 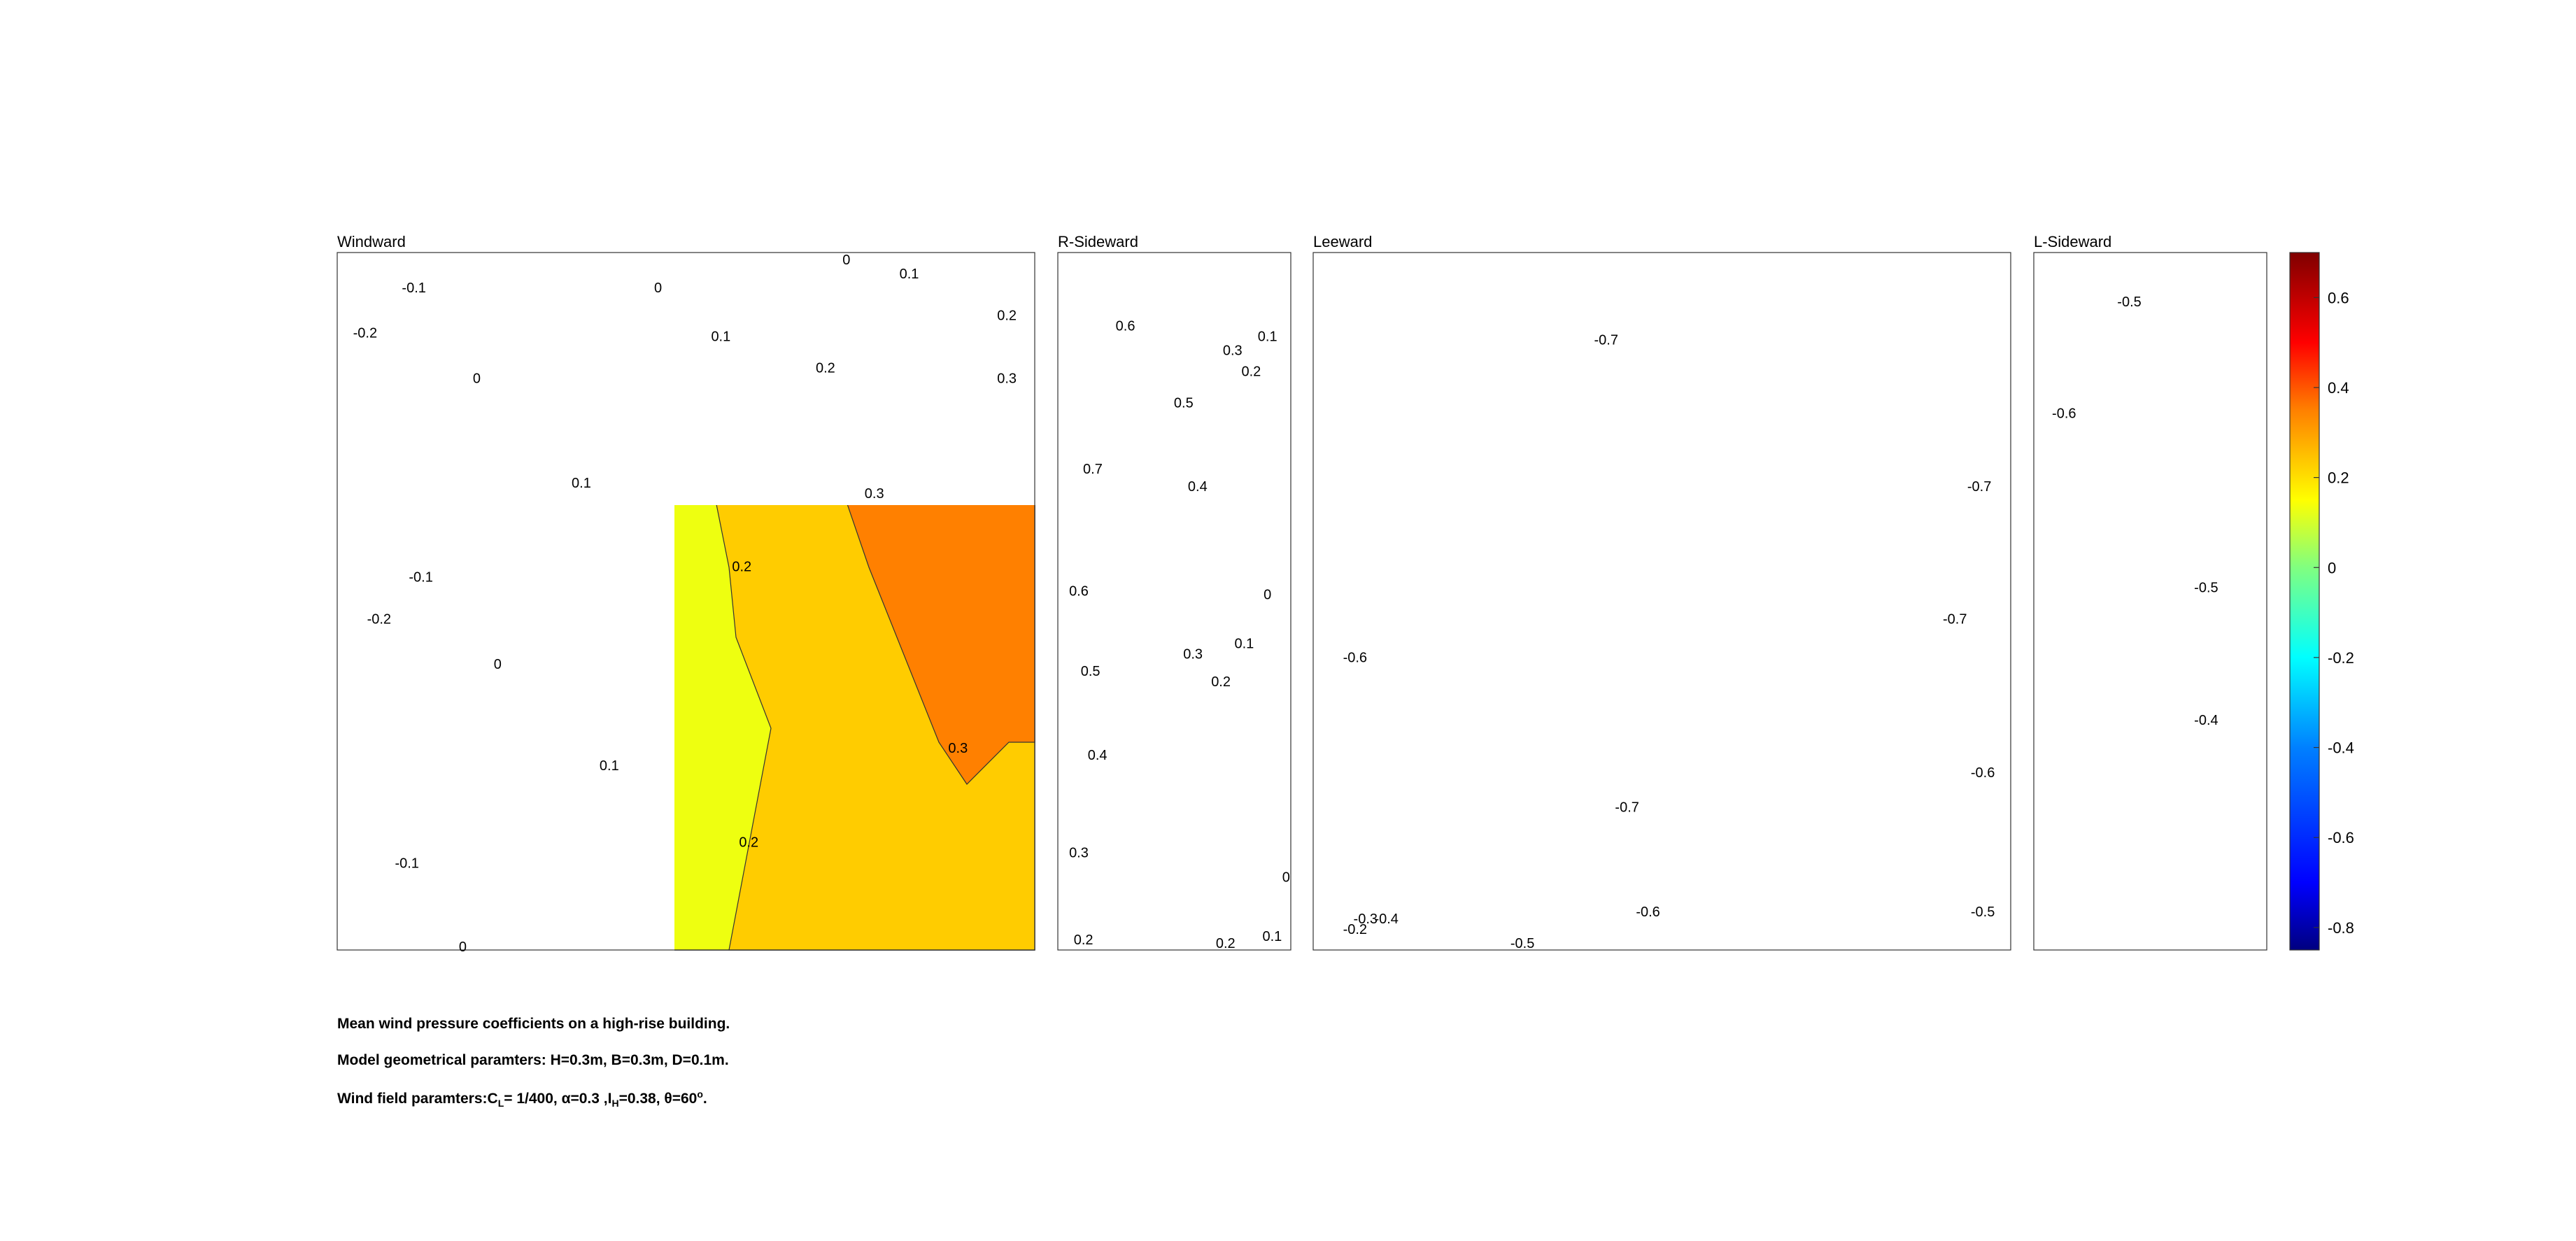 I want to click on r-sideward-band-0.3, so click(x=1143, y=564).